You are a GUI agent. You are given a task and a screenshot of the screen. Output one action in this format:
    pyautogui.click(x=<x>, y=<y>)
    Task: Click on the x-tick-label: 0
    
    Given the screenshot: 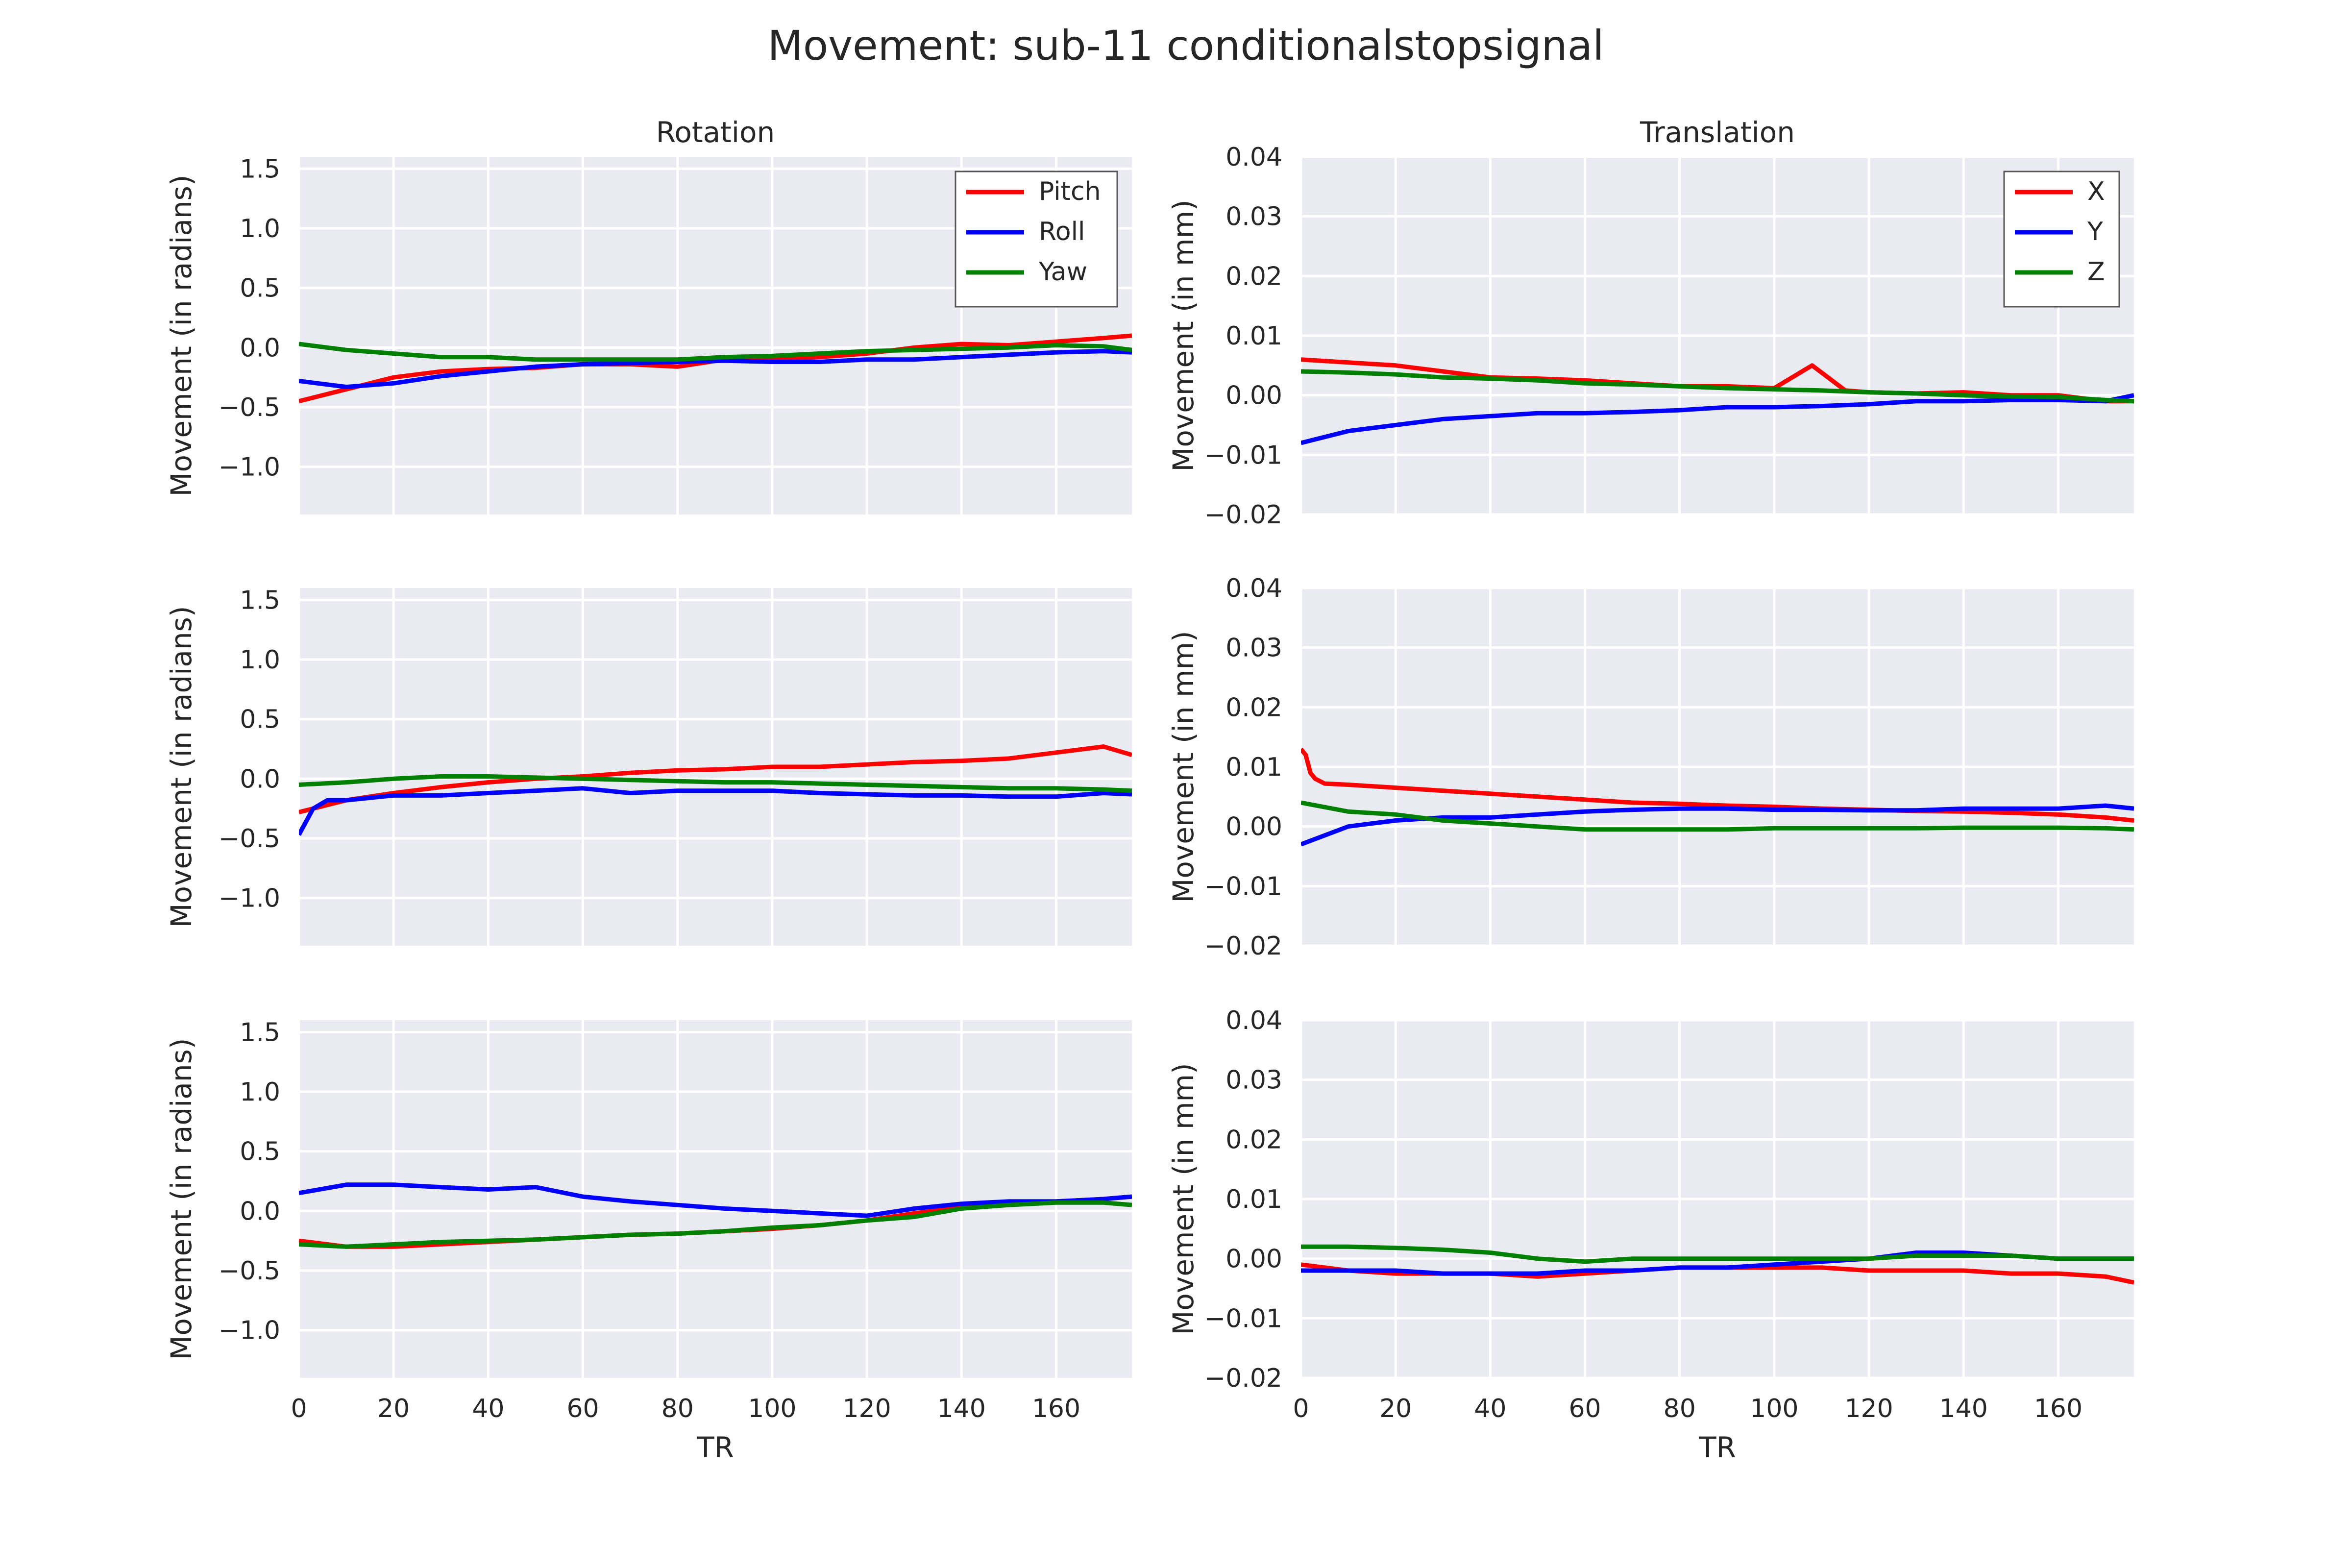 What is the action you would take?
    pyautogui.click(x=299, y=1408)
    